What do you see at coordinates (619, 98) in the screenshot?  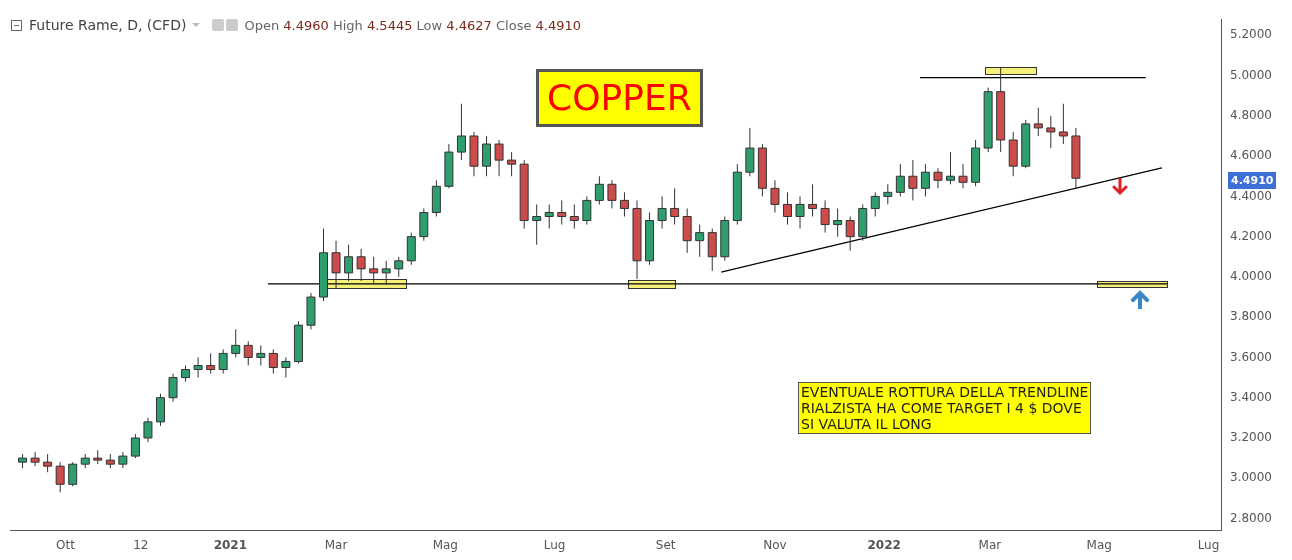 I see `annotation: COPPER` at bounding box center [619, 98].